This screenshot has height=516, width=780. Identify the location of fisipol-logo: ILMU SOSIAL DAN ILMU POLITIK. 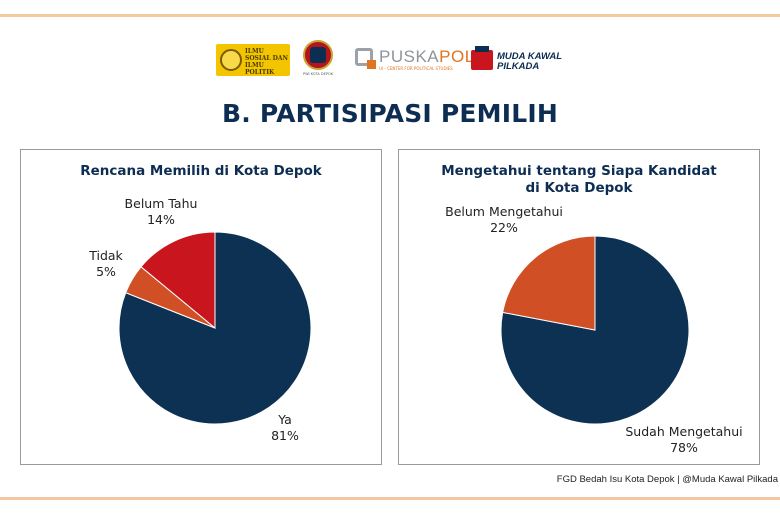
(253, 60).